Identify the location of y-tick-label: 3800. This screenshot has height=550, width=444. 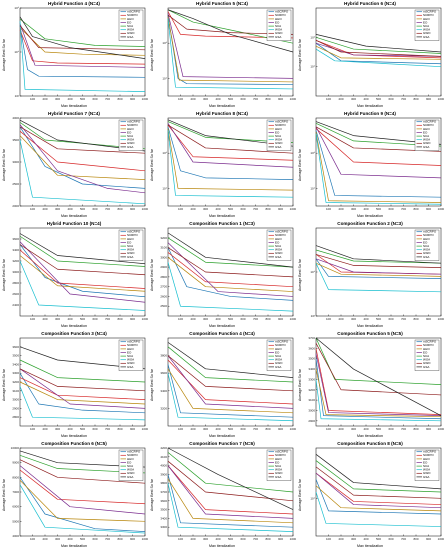
(163, 356).